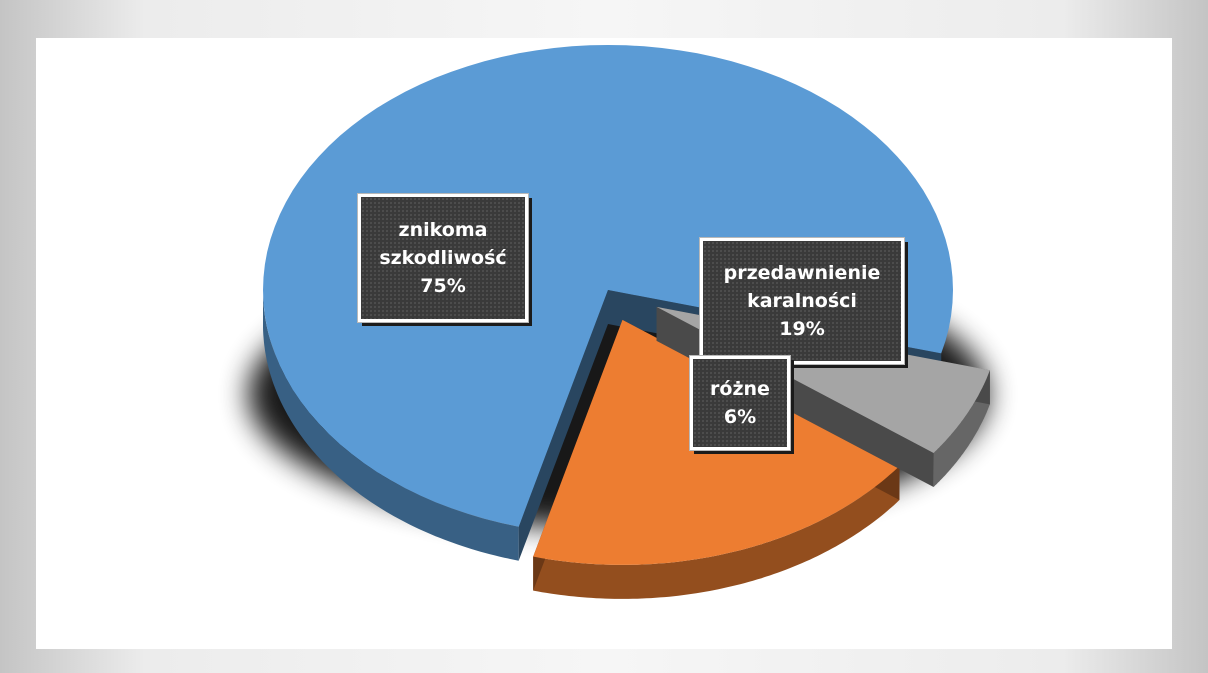 Image resolution: width=1208 pixels, height=673 pixels. Describe the element at coordinates (443, 230) in the screenshot. I see `data-label-line: znikoma` at that location.